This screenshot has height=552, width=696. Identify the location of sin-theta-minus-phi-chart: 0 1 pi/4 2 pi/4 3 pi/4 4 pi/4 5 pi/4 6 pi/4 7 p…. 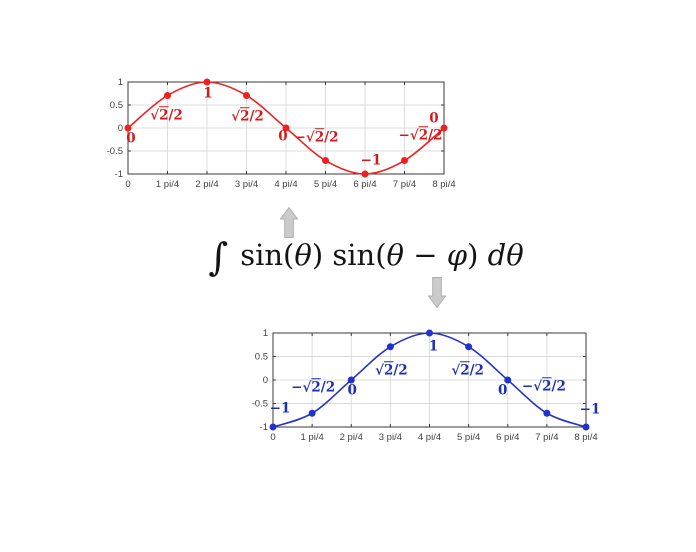
(435, 382).